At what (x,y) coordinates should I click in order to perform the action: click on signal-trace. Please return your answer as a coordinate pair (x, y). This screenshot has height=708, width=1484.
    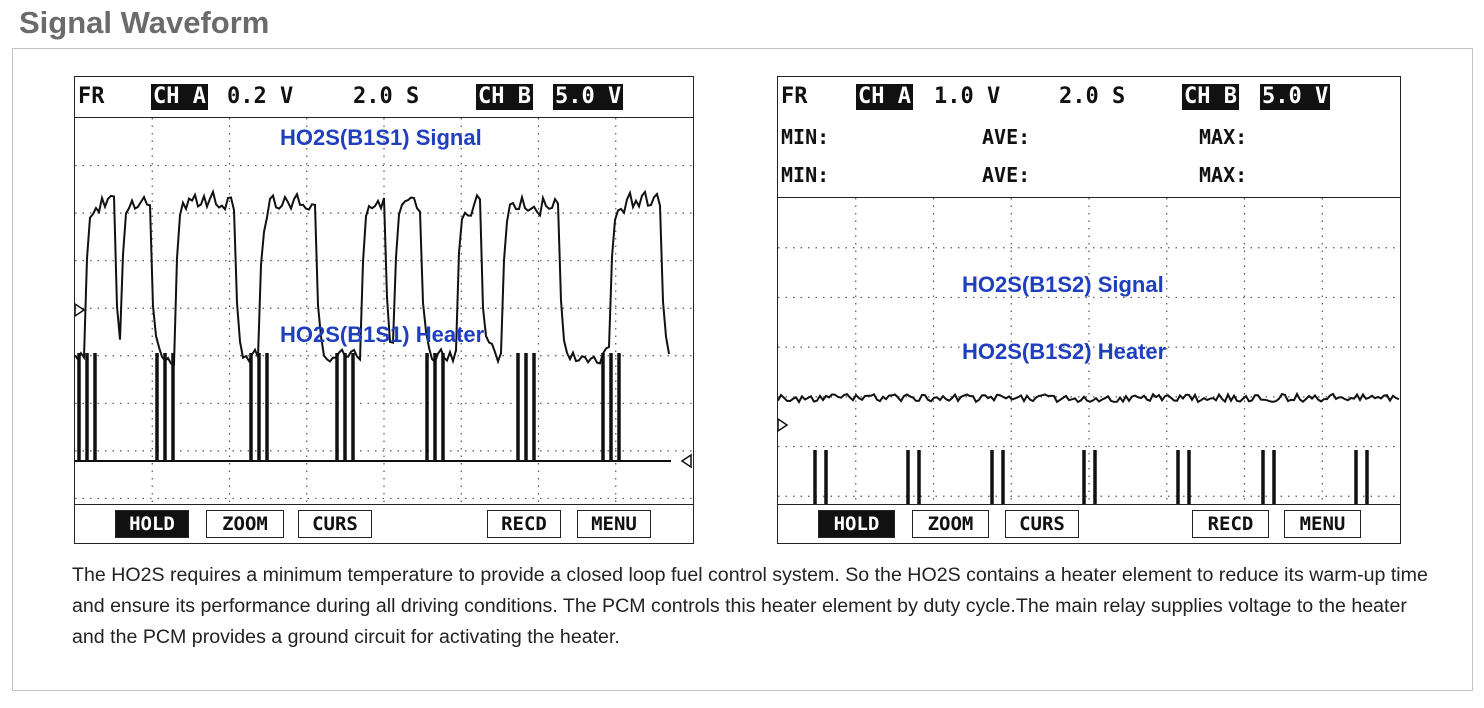
    Looking at the image, I should click on (1089, 397).